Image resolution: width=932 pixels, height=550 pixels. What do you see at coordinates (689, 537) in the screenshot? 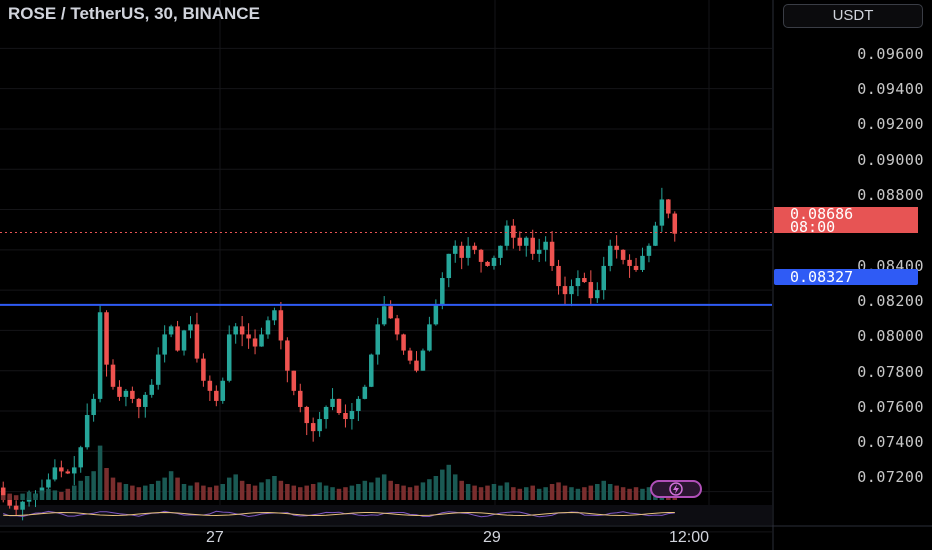
I see `time-label: 12:00` at bounding box center [689, 537].